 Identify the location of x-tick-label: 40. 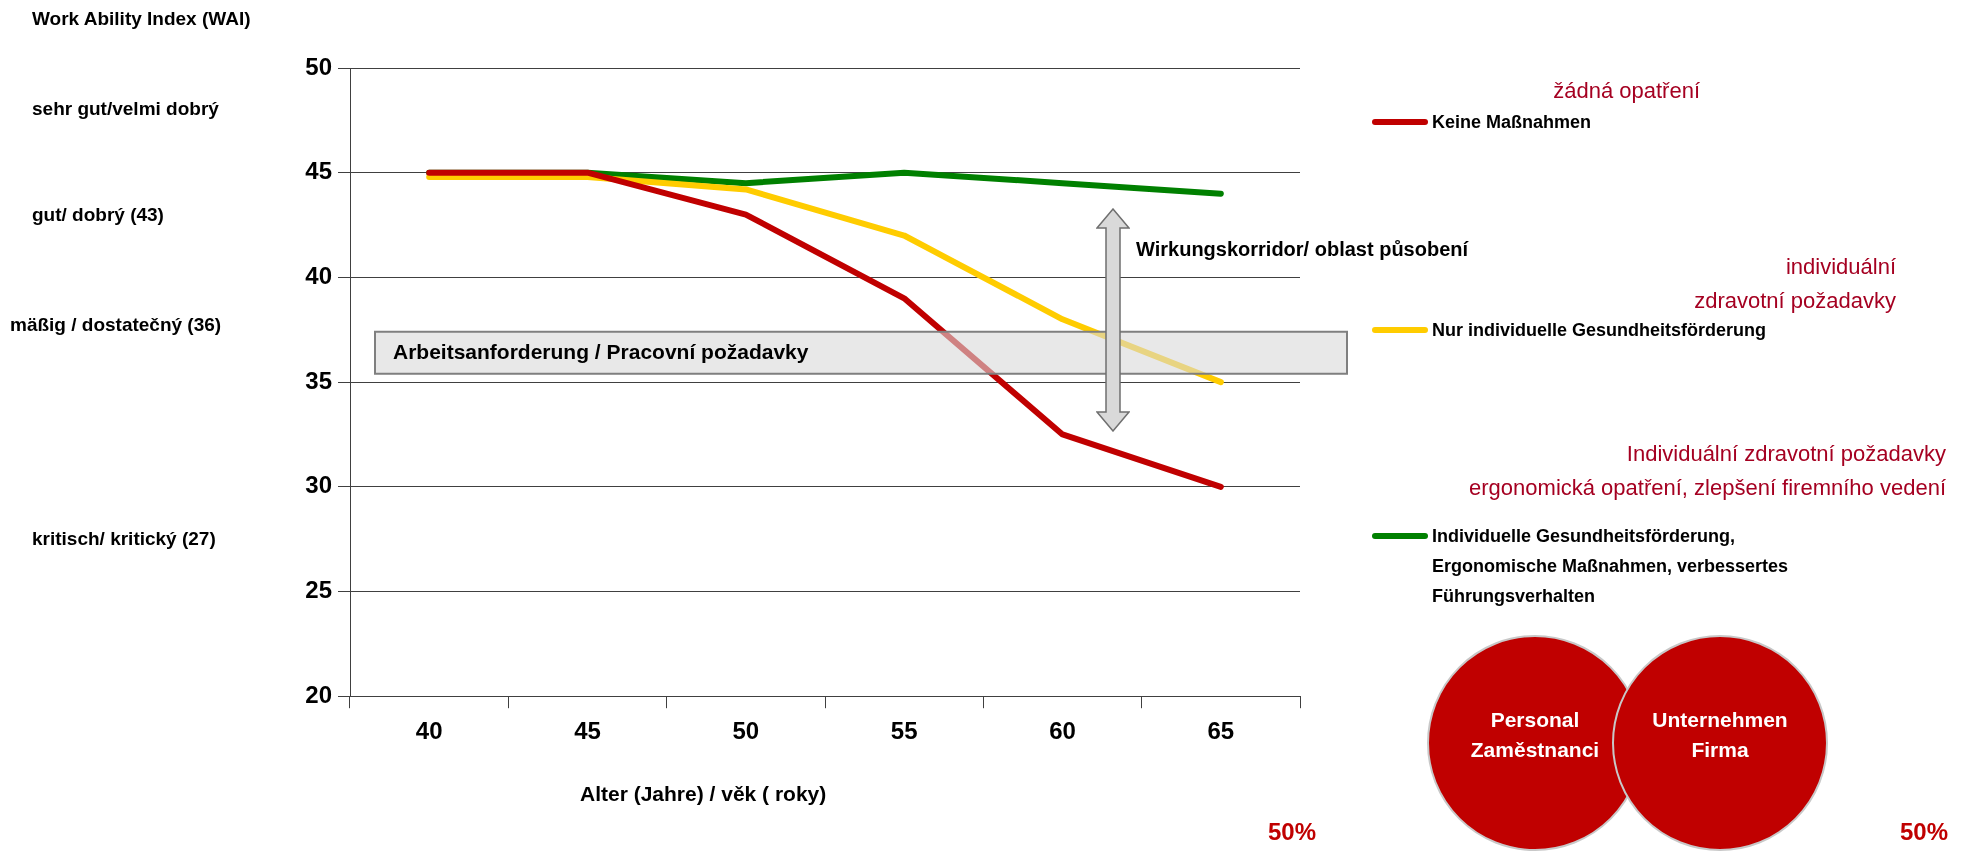
(429, 731).